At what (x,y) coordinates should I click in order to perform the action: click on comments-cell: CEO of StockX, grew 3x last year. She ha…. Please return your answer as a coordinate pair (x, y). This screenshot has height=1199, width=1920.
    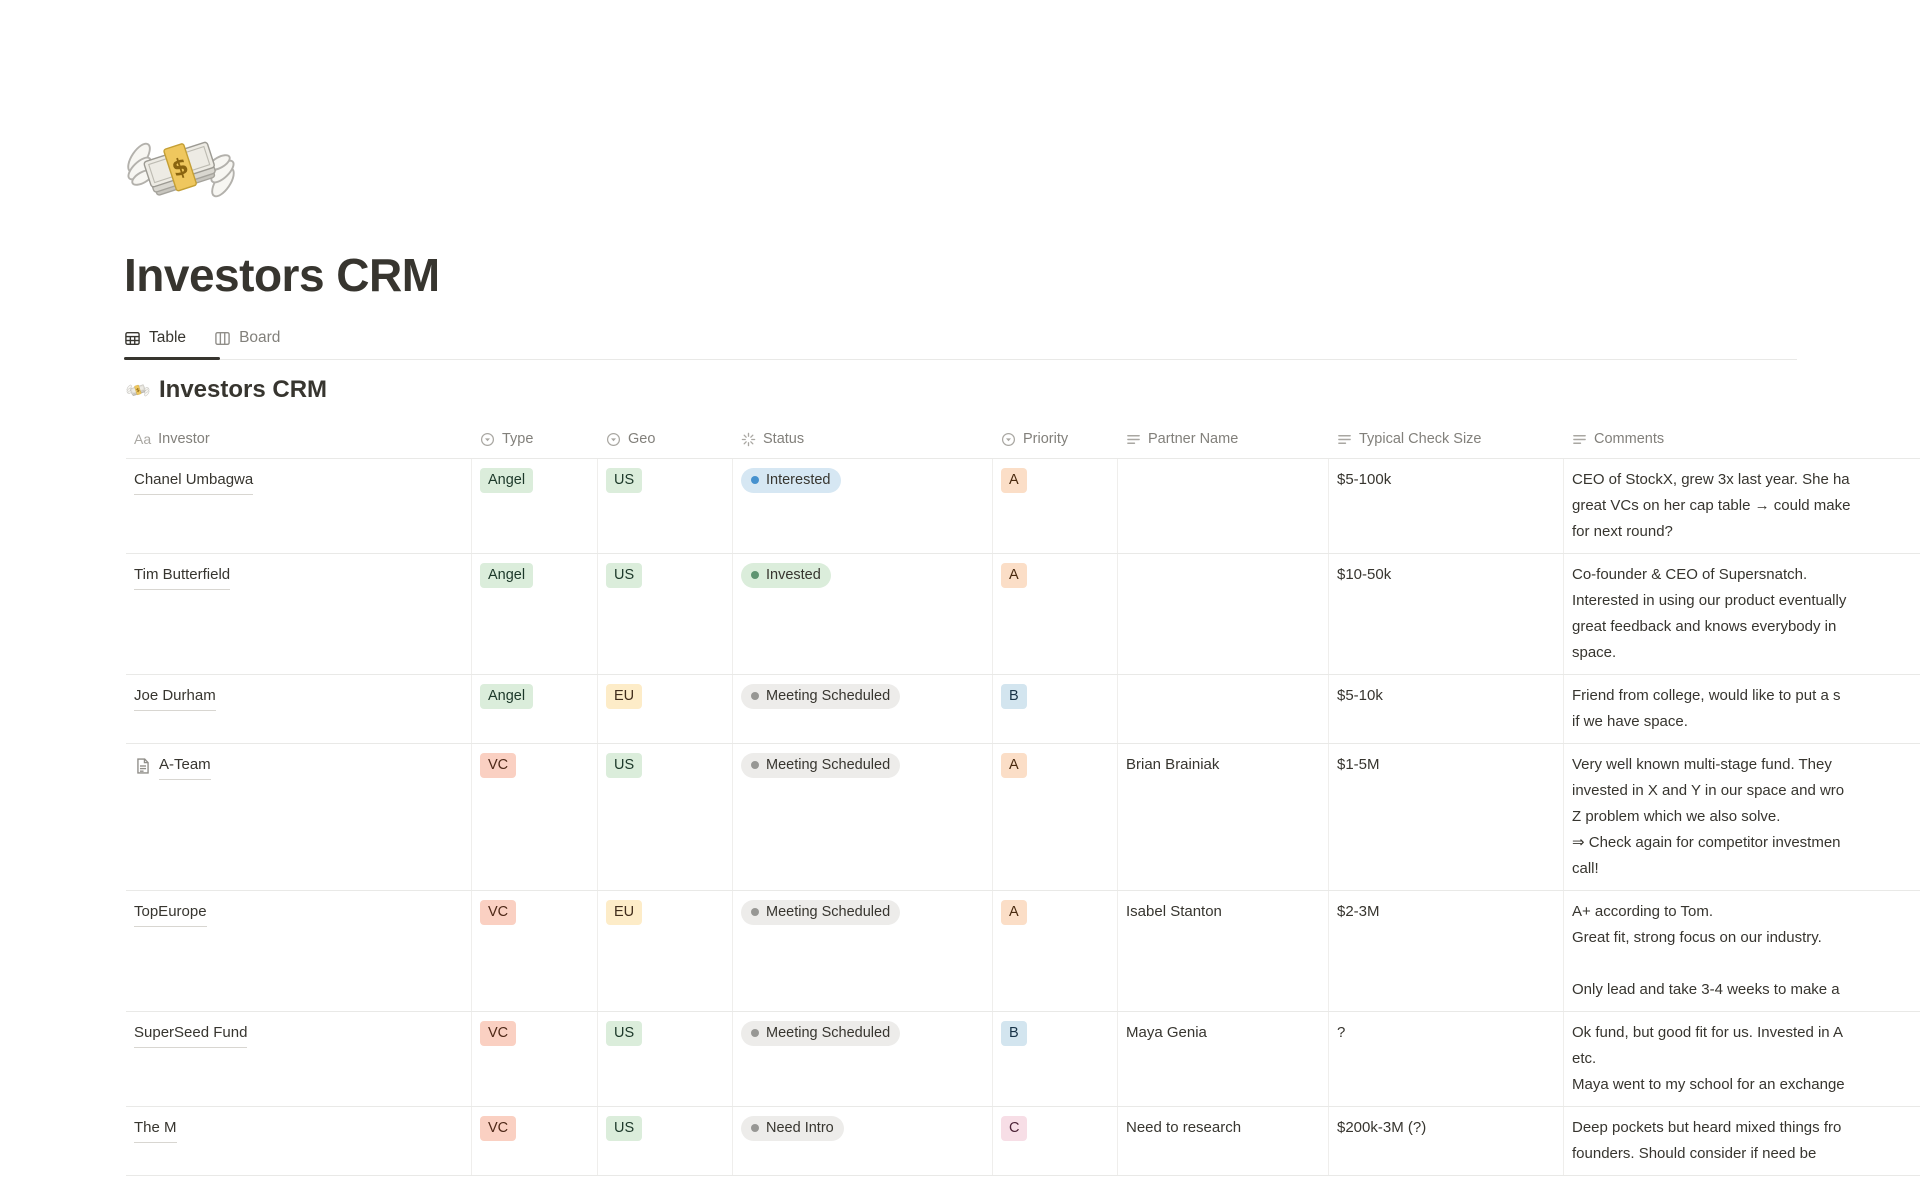
    Looking at the image, I should click on (1742, 506).